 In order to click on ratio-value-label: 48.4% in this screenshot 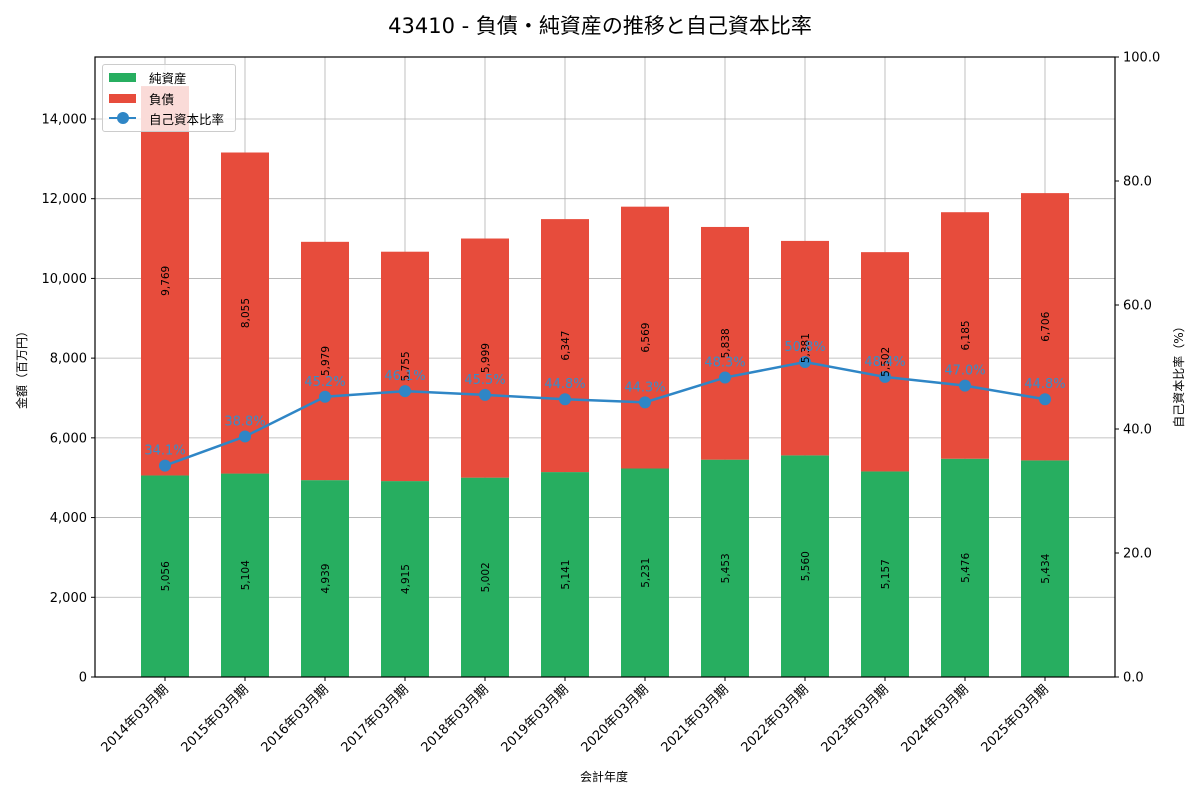, I will do `click(884, 362)`.